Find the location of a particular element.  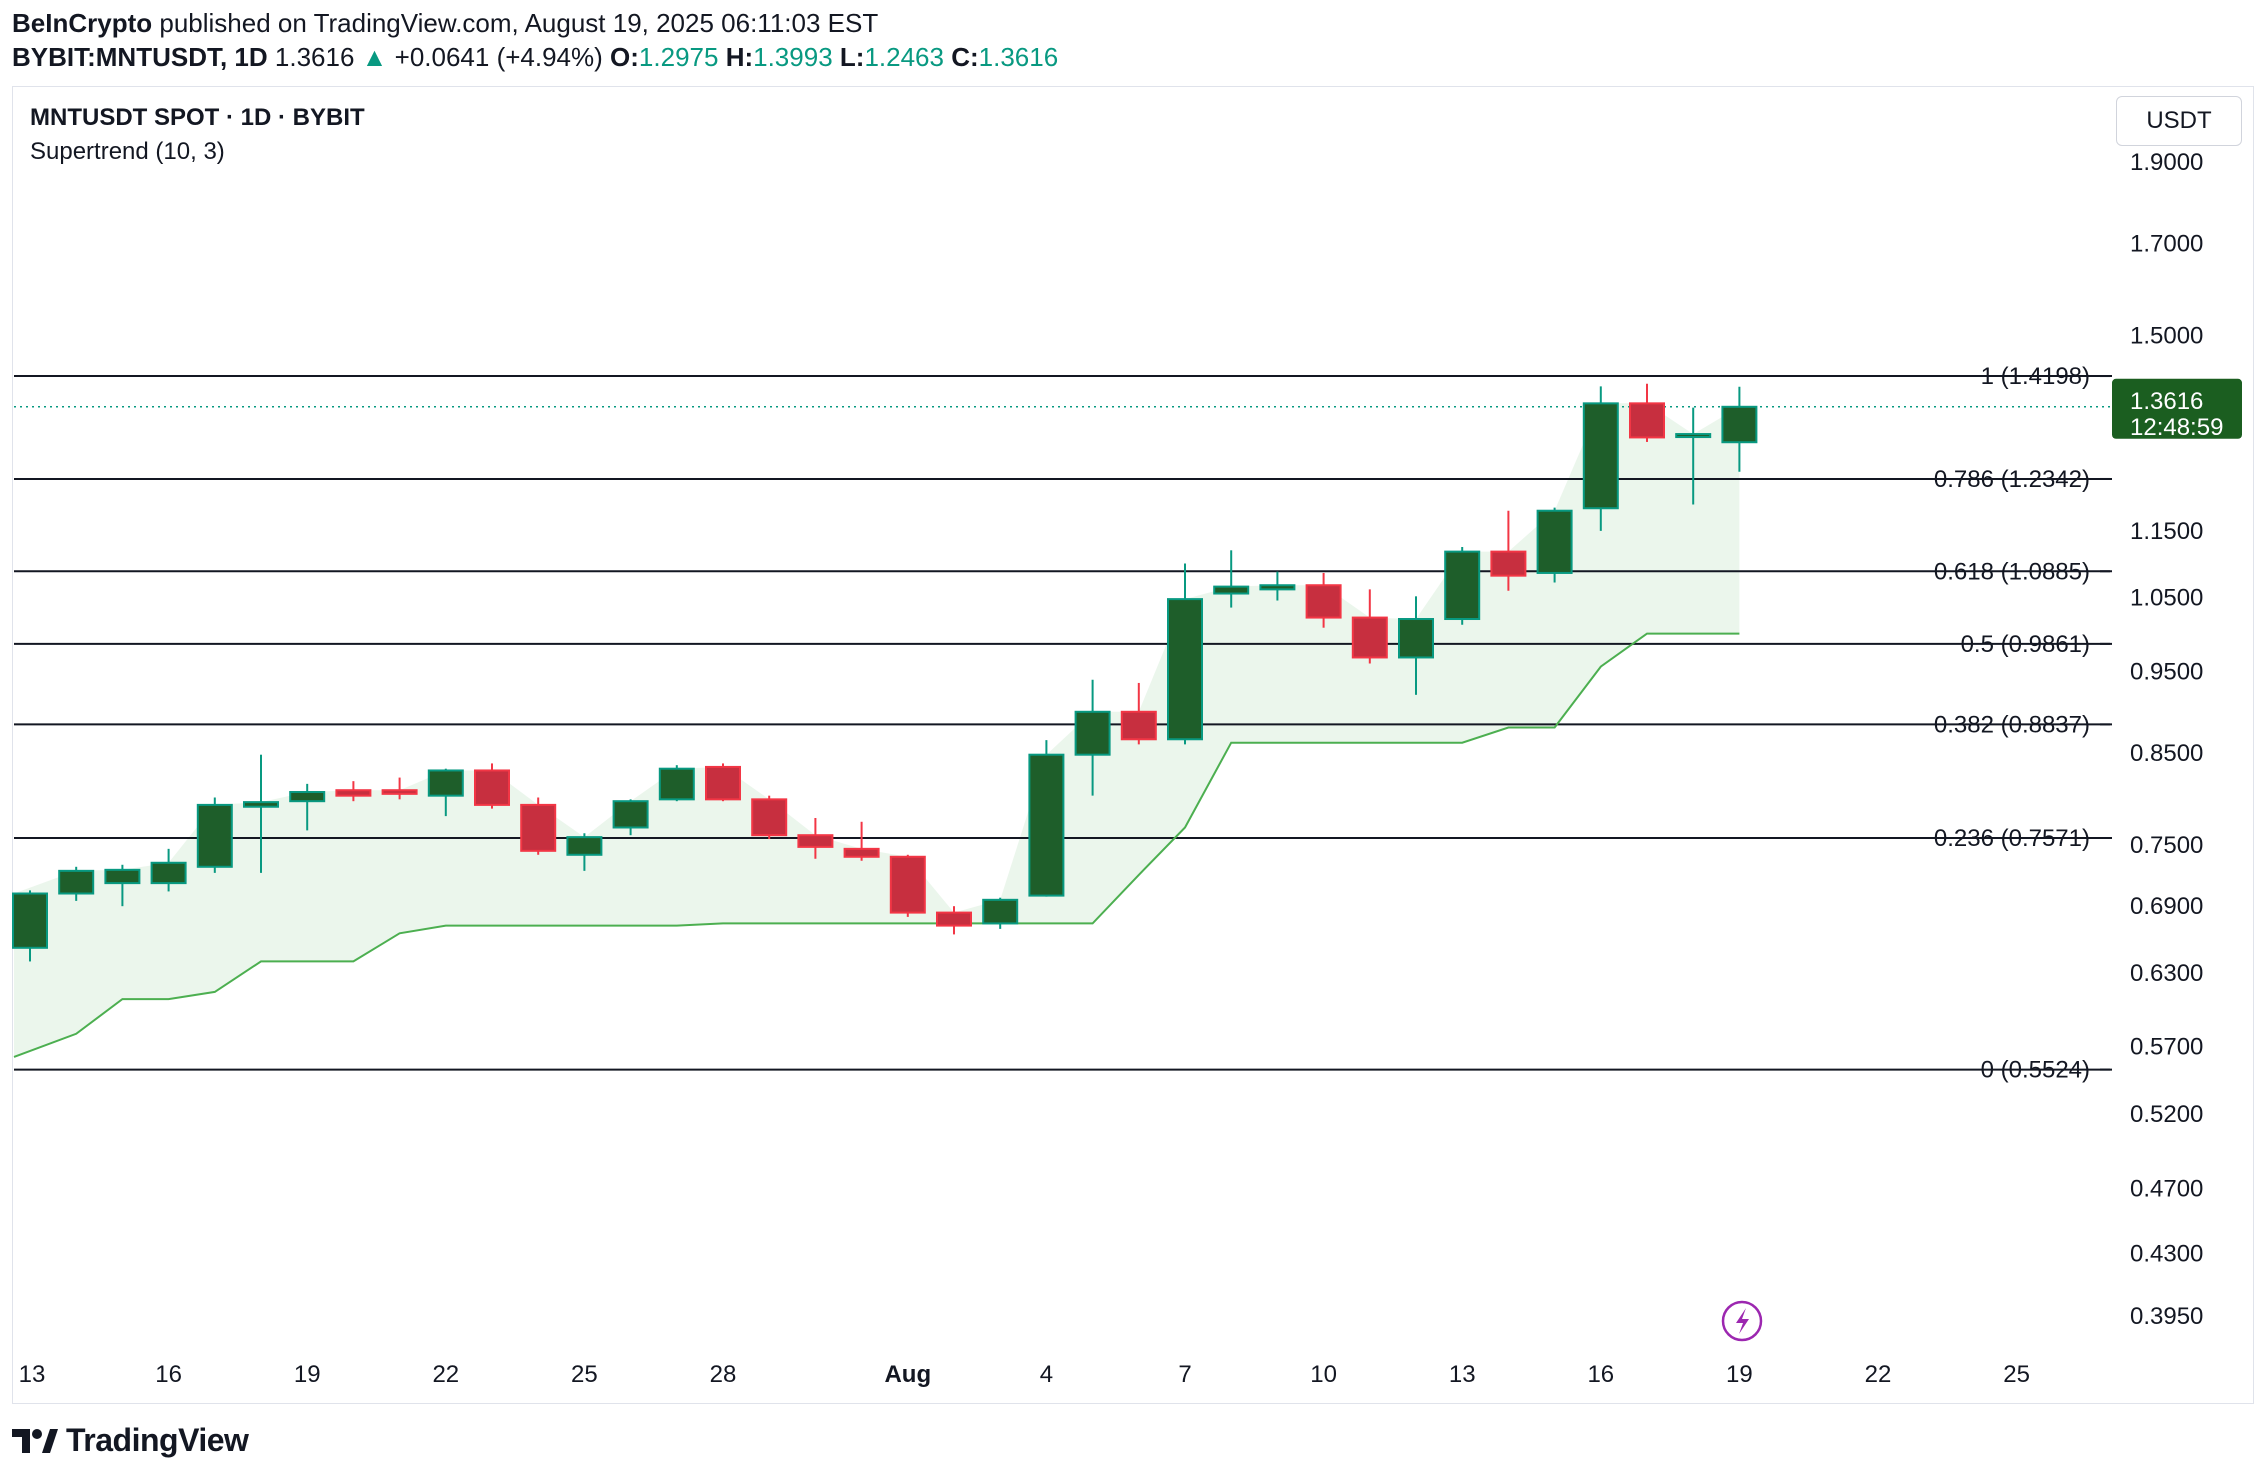

high-value: 1.3993 is located at coordinates (793, 57).